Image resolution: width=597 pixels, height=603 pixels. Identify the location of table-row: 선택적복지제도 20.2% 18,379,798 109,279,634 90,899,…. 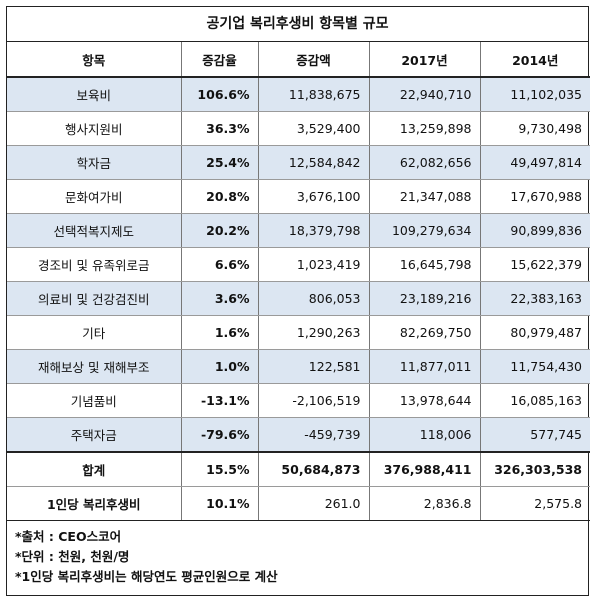
(298, 230).